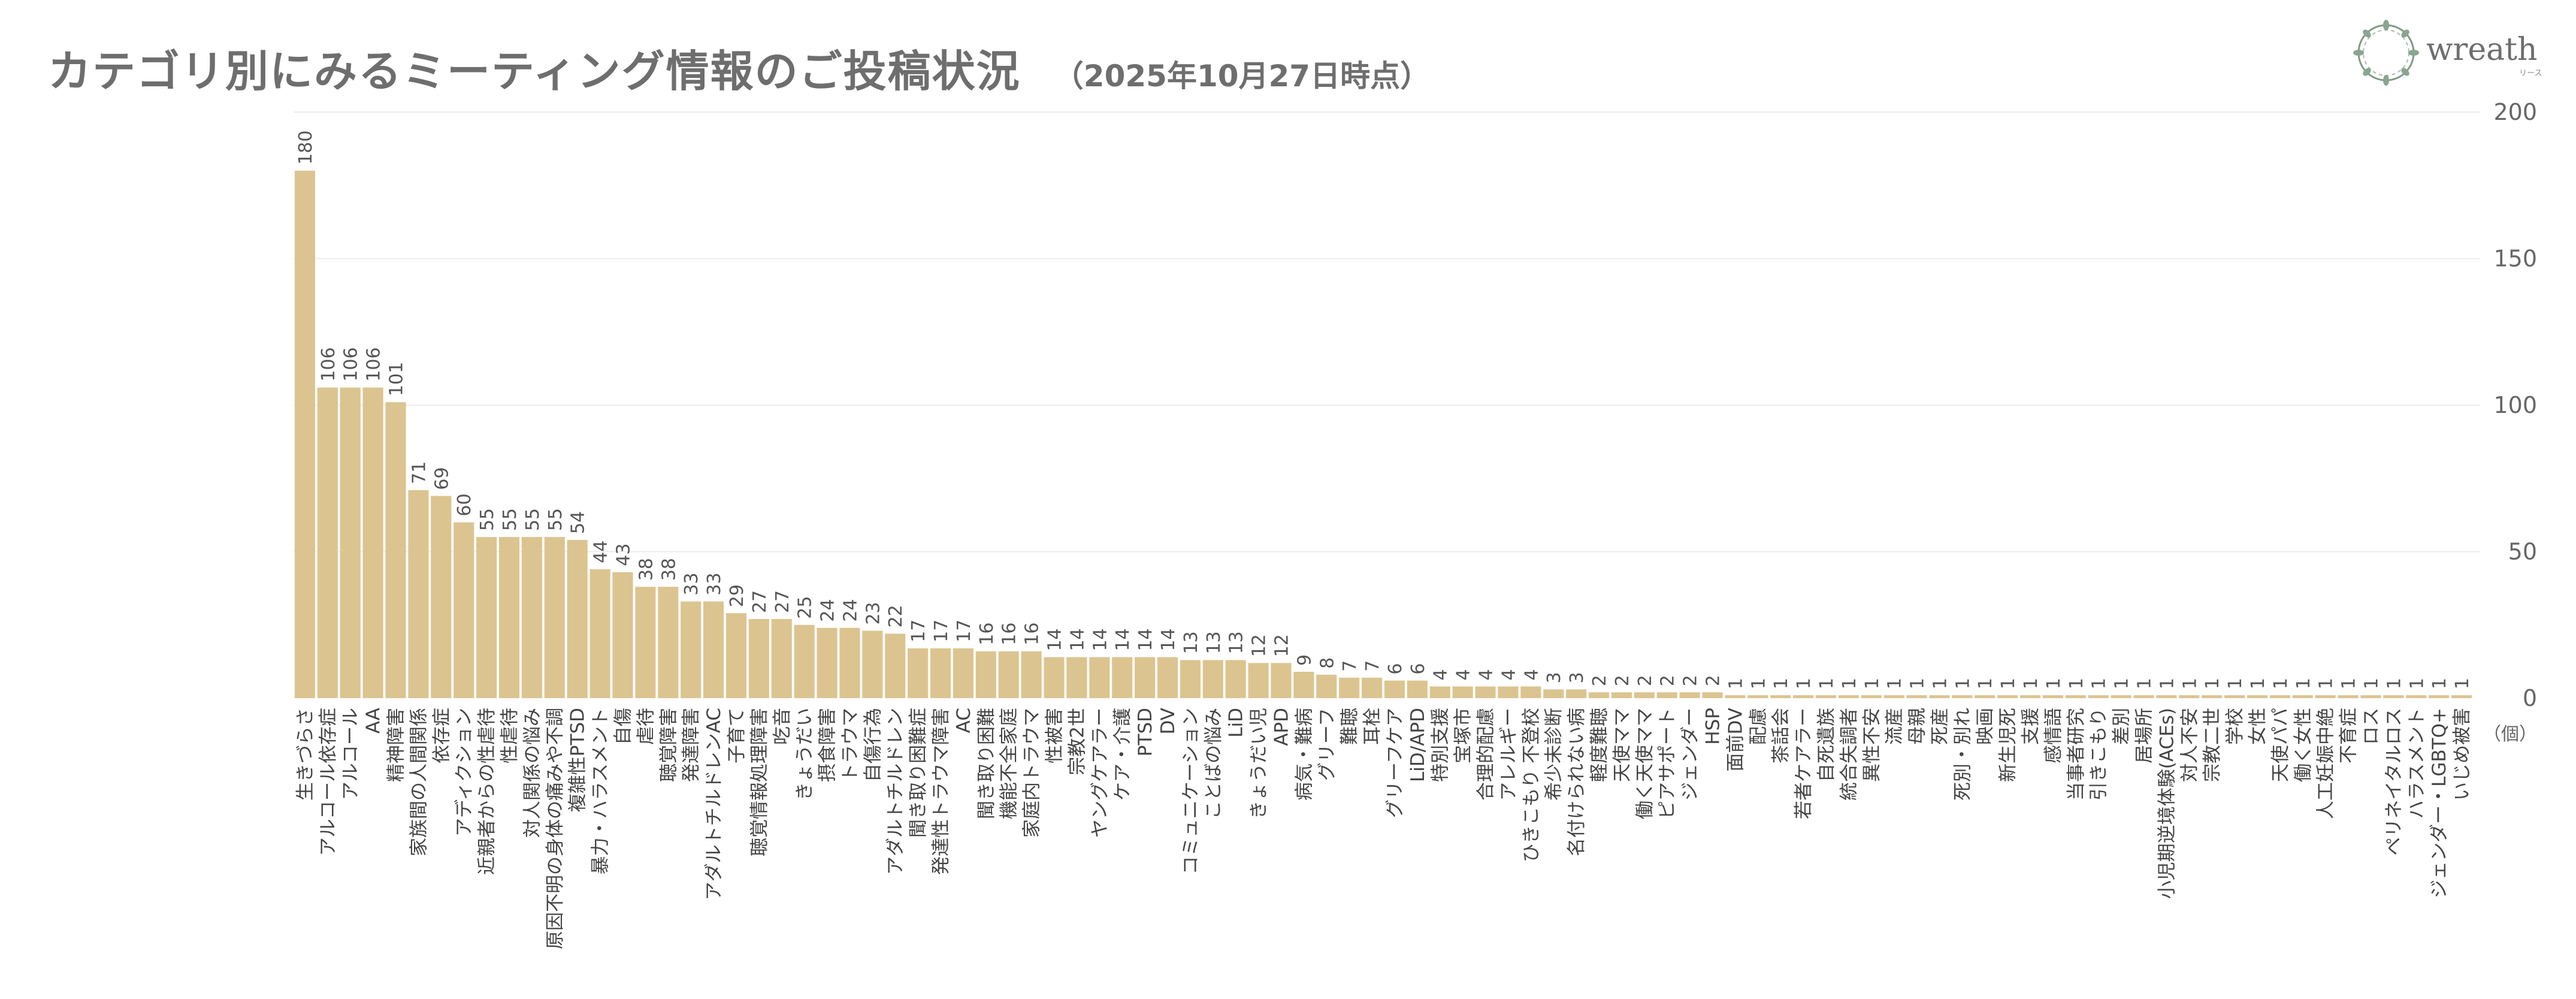  What do you see at coordinates (1826, 745) in the screenshot?
I see `category-label: 自死遺族` at bounding box center [1826, 745].